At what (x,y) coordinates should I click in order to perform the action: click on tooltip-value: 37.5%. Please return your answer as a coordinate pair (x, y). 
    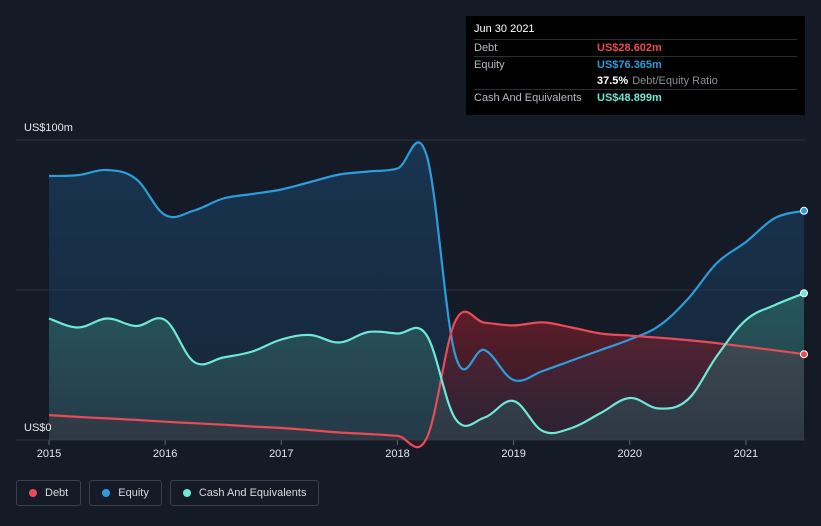
    Looking at the image, I should click on (613, 81).